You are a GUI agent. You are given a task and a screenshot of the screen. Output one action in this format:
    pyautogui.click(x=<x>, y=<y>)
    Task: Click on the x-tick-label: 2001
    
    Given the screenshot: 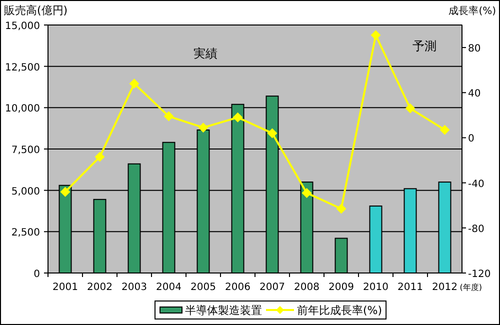 What is the action you would take?
    pyautogui.click(x=65, y=287)
    